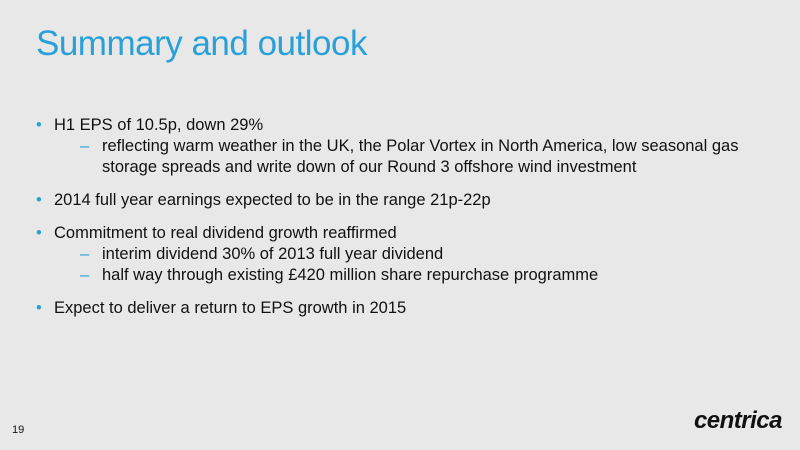 The image size is (800, 450). Describe the element at coordinates (201, 43) in the screenshot. I see `title: Summary and outlook` at that location.